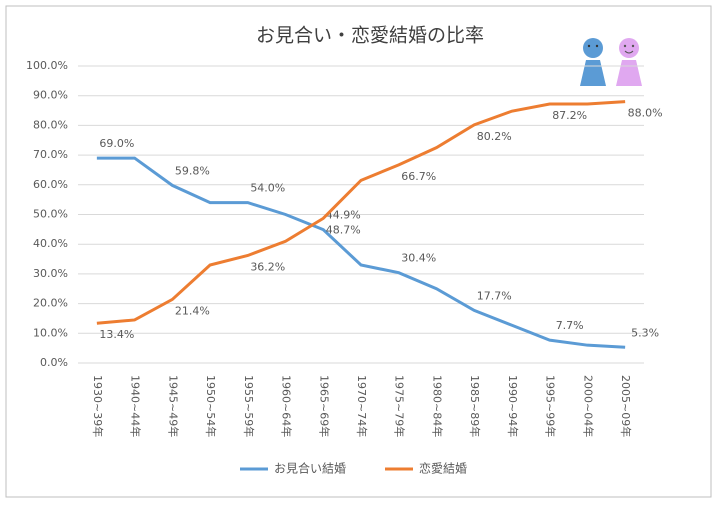 The image size is (718, 508). Describe the element at coordinates (50, 95) in the screenshot. I see `y-tick-label: 90.0%` at that location.